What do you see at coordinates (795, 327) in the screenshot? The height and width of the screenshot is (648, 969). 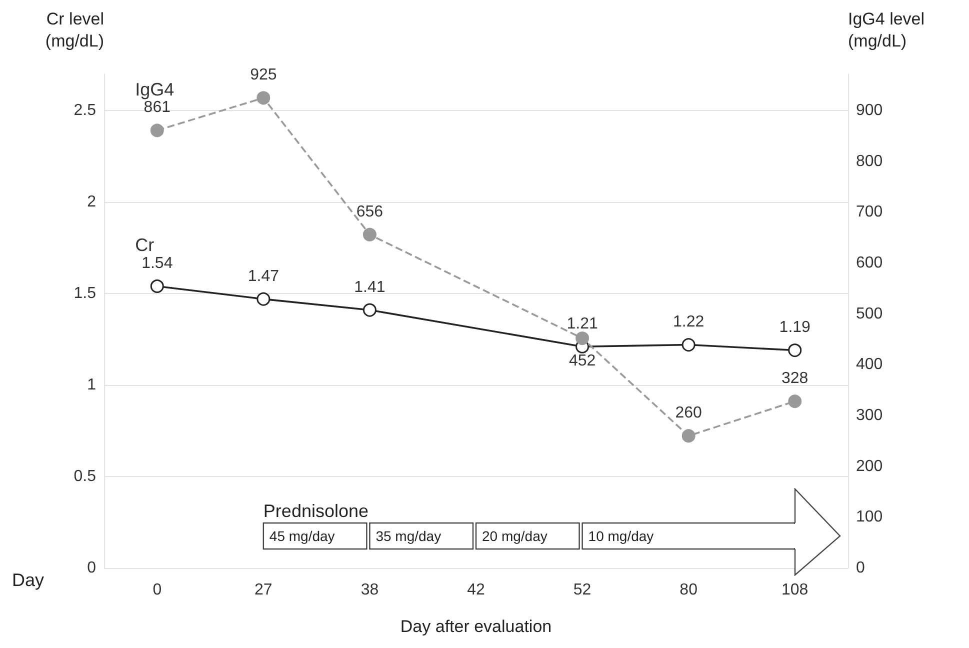 I see `data-label: 1.19` at bounding box center [795, 327].